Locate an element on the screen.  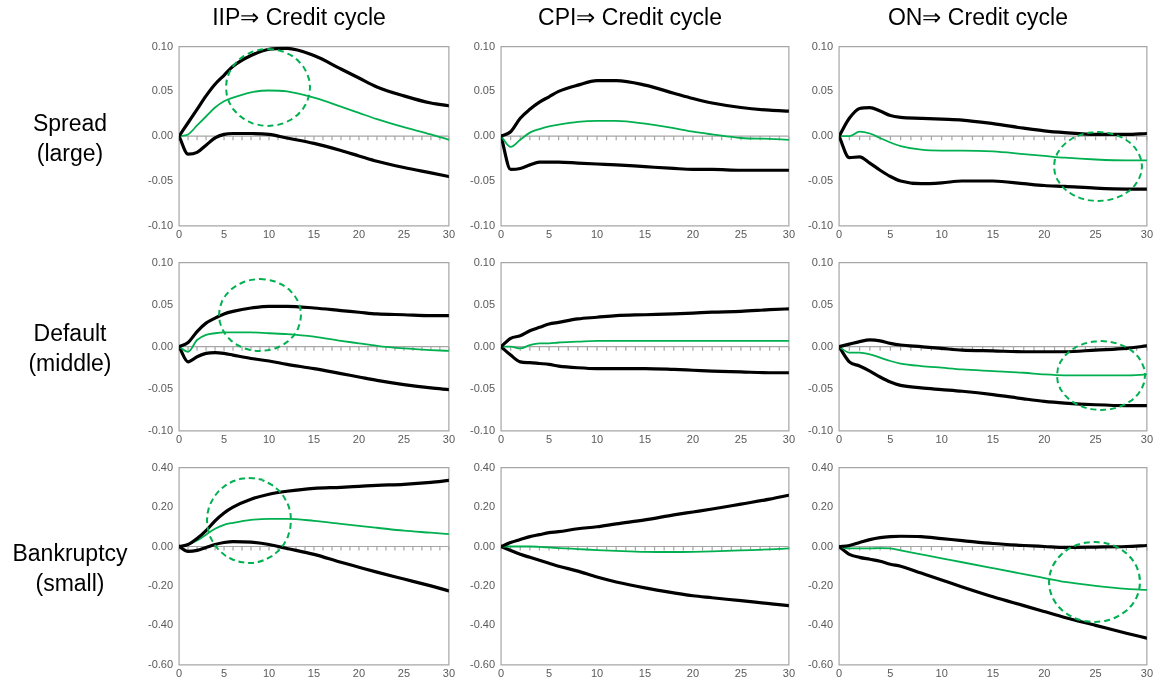
y-axis-title: Bankruptcy (small) is located at coordinates (70, 568).